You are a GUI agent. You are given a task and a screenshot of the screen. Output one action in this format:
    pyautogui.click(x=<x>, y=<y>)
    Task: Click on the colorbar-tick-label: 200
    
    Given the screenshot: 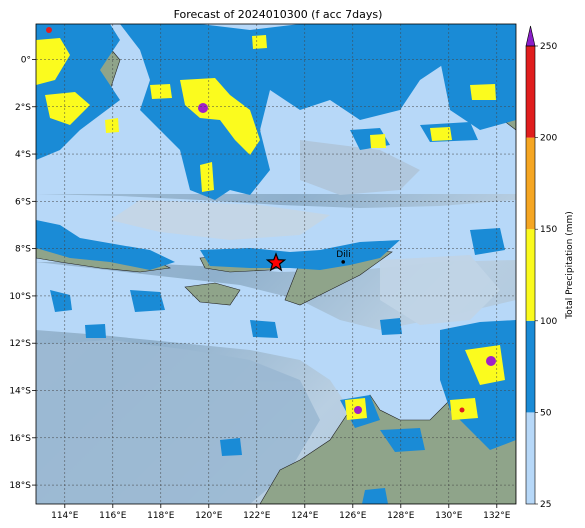 What is the action you would take?
    pyautogui.click(x=548, y=139)
    